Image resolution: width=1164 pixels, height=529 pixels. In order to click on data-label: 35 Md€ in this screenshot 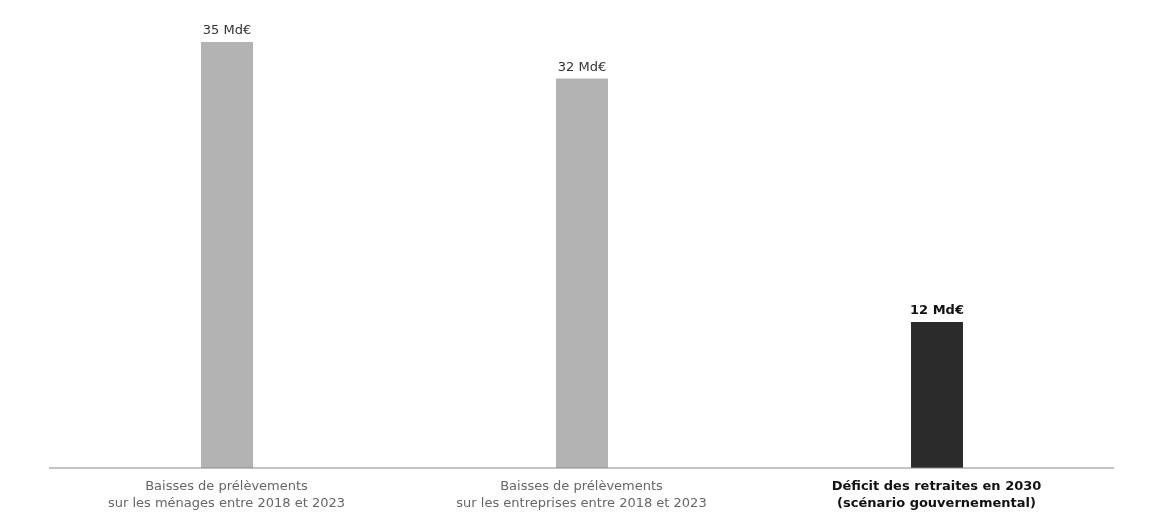, I will do `click(227, 29)`.